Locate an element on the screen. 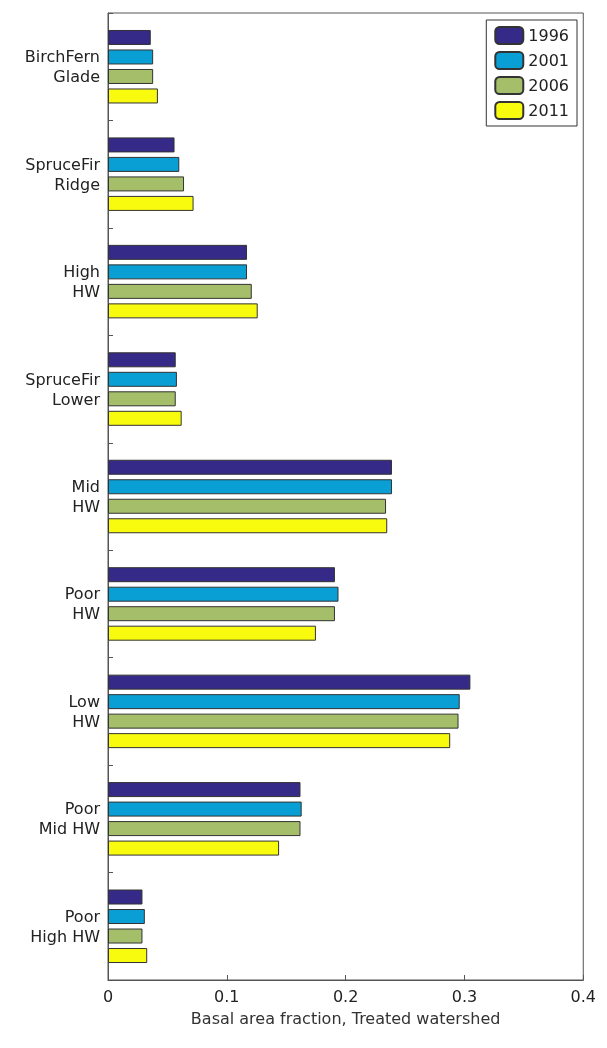 The width and height of the screenshot is (607, 1048). y-tick-label: Poor Mid HW is located at coordinates (69, 819).